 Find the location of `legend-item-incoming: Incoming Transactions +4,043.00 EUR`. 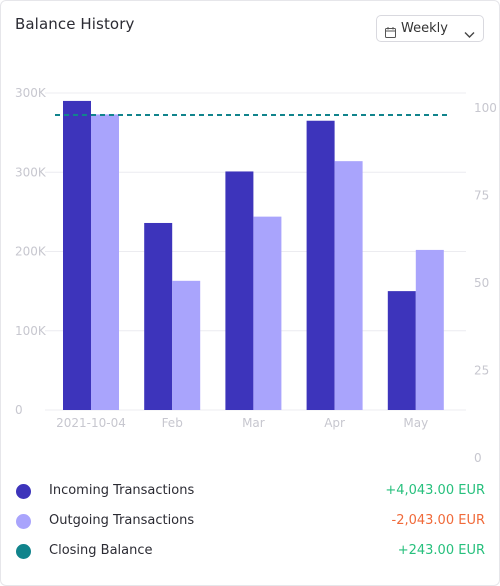

legend-item-incoming: Incoming Transactions +4,043.00 EUR is located at coordinates (250, 492).